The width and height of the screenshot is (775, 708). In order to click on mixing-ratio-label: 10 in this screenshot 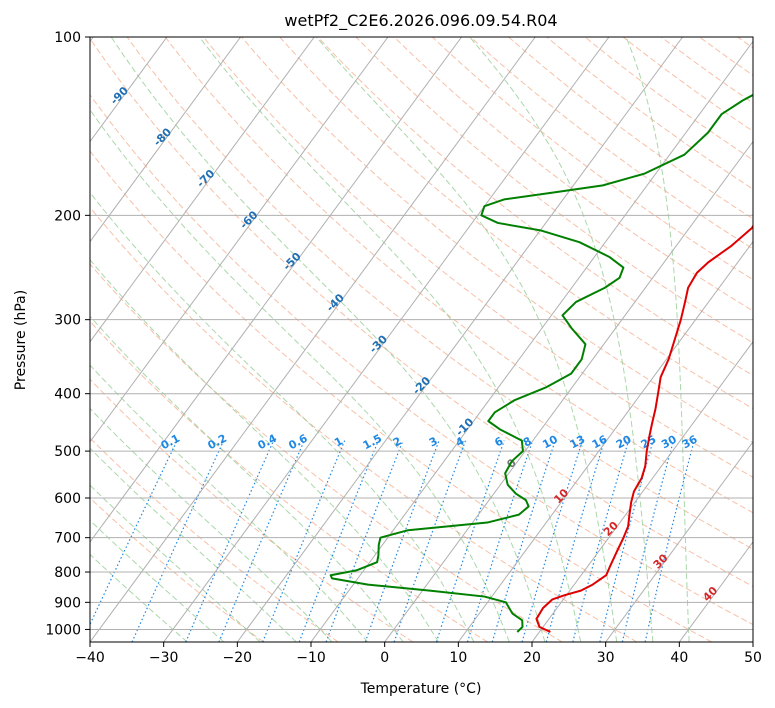, I will do `click(550, 442)`.